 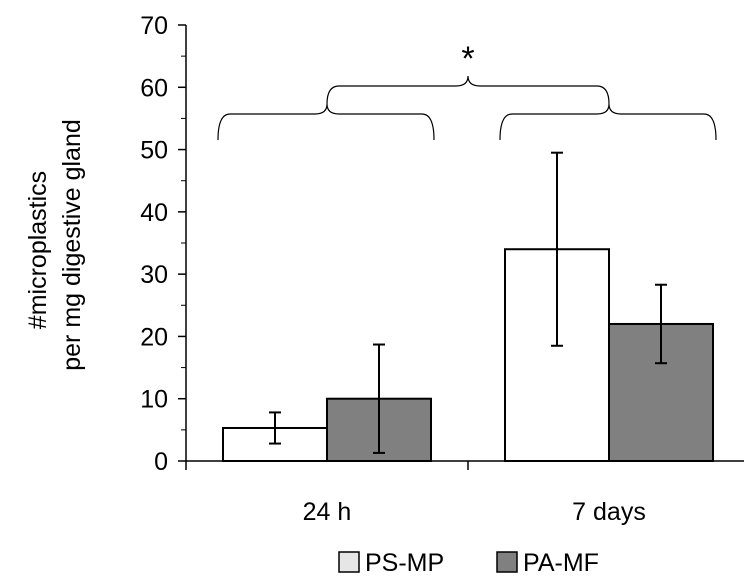 I want to click on x-category-label: 7 days, so click(x=609, y=512).